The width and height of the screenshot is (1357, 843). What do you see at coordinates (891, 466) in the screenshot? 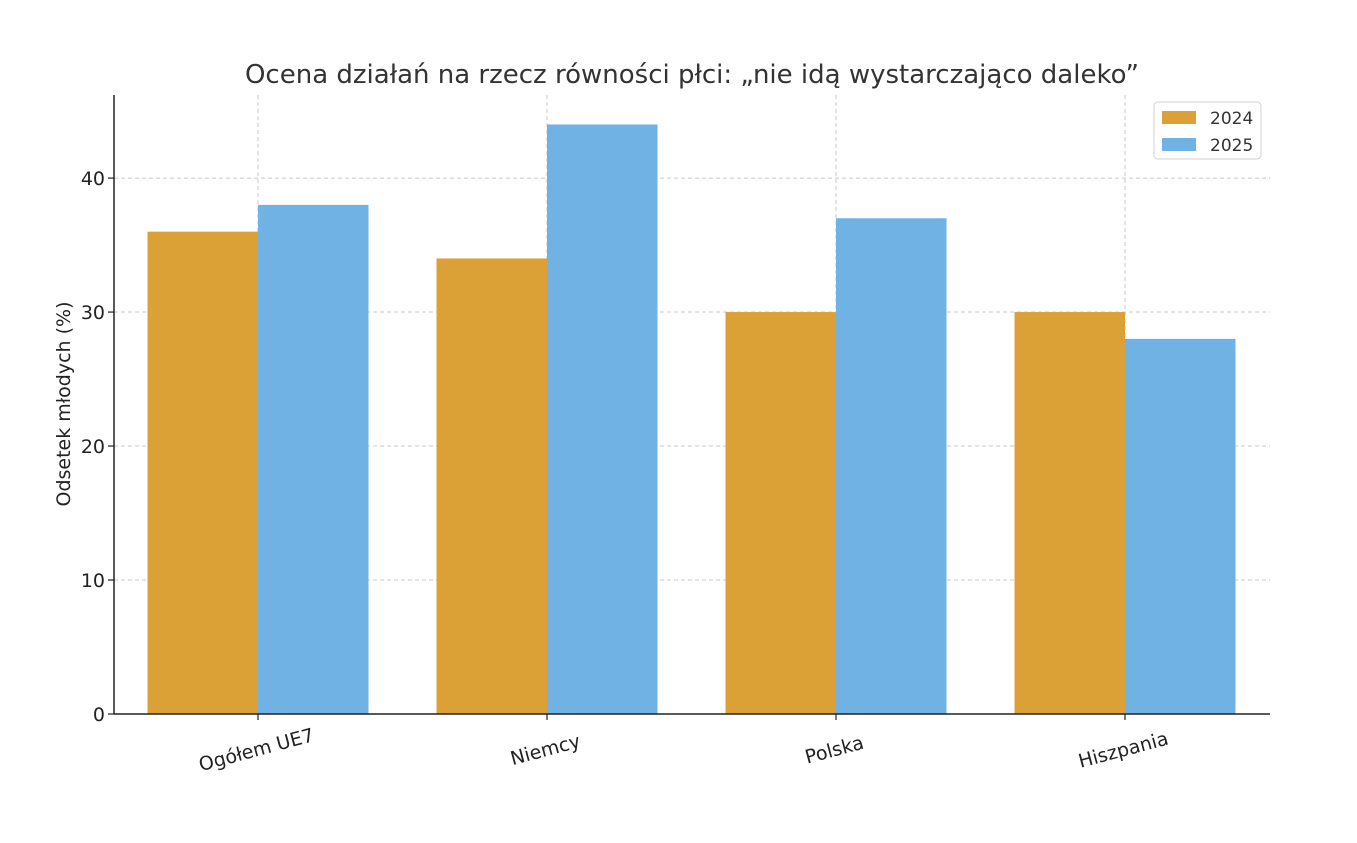
I see `bar-2025-polska` at bounding box center [891, 466].